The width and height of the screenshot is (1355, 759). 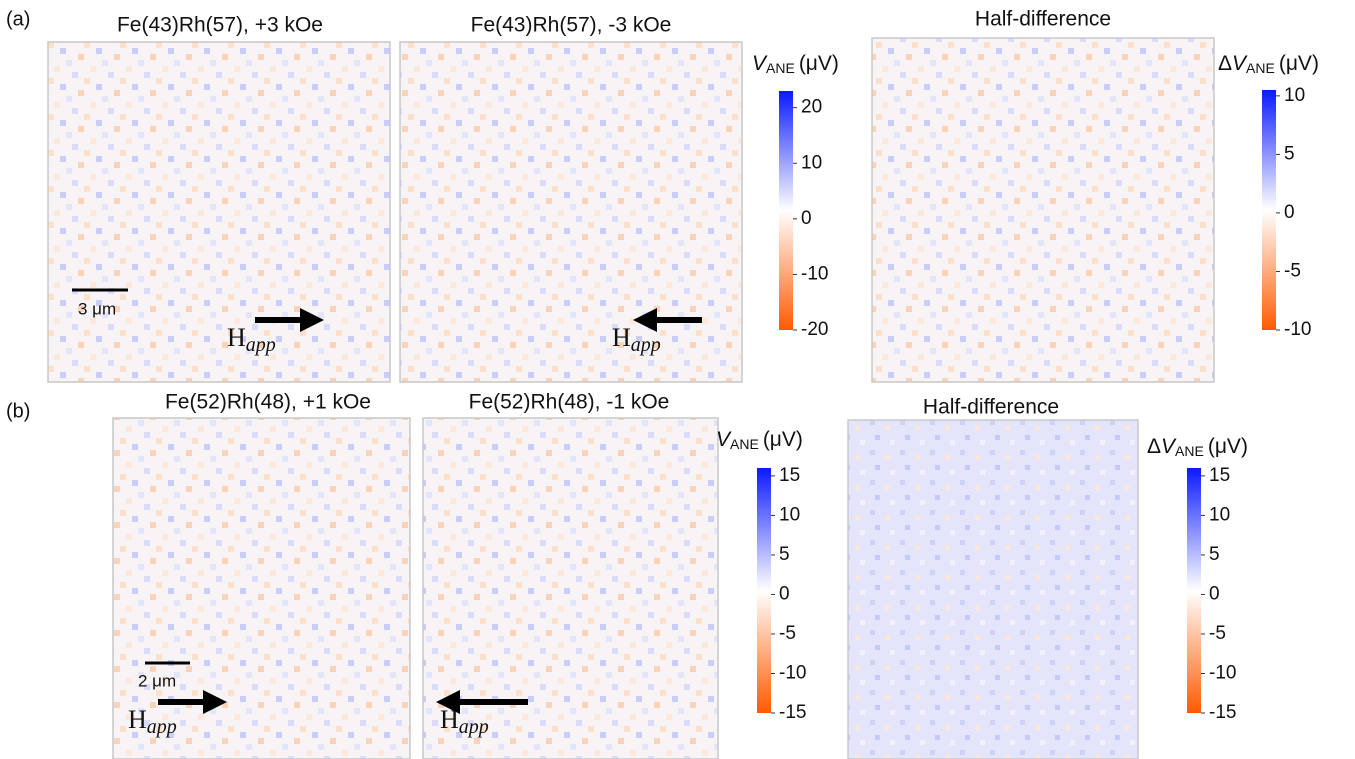 What do you see at coordinates (220, 25) in the screenshot?
I see `map-title: Fe(43)Rh(57), +3 kOe` at bounding box center [220, 25].